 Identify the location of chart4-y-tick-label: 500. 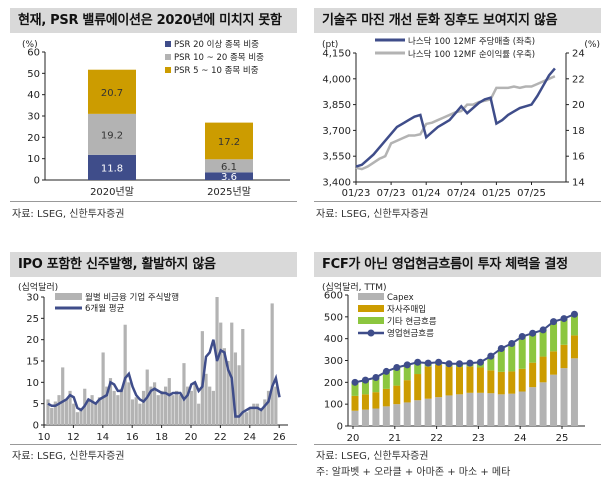
(333, 317).